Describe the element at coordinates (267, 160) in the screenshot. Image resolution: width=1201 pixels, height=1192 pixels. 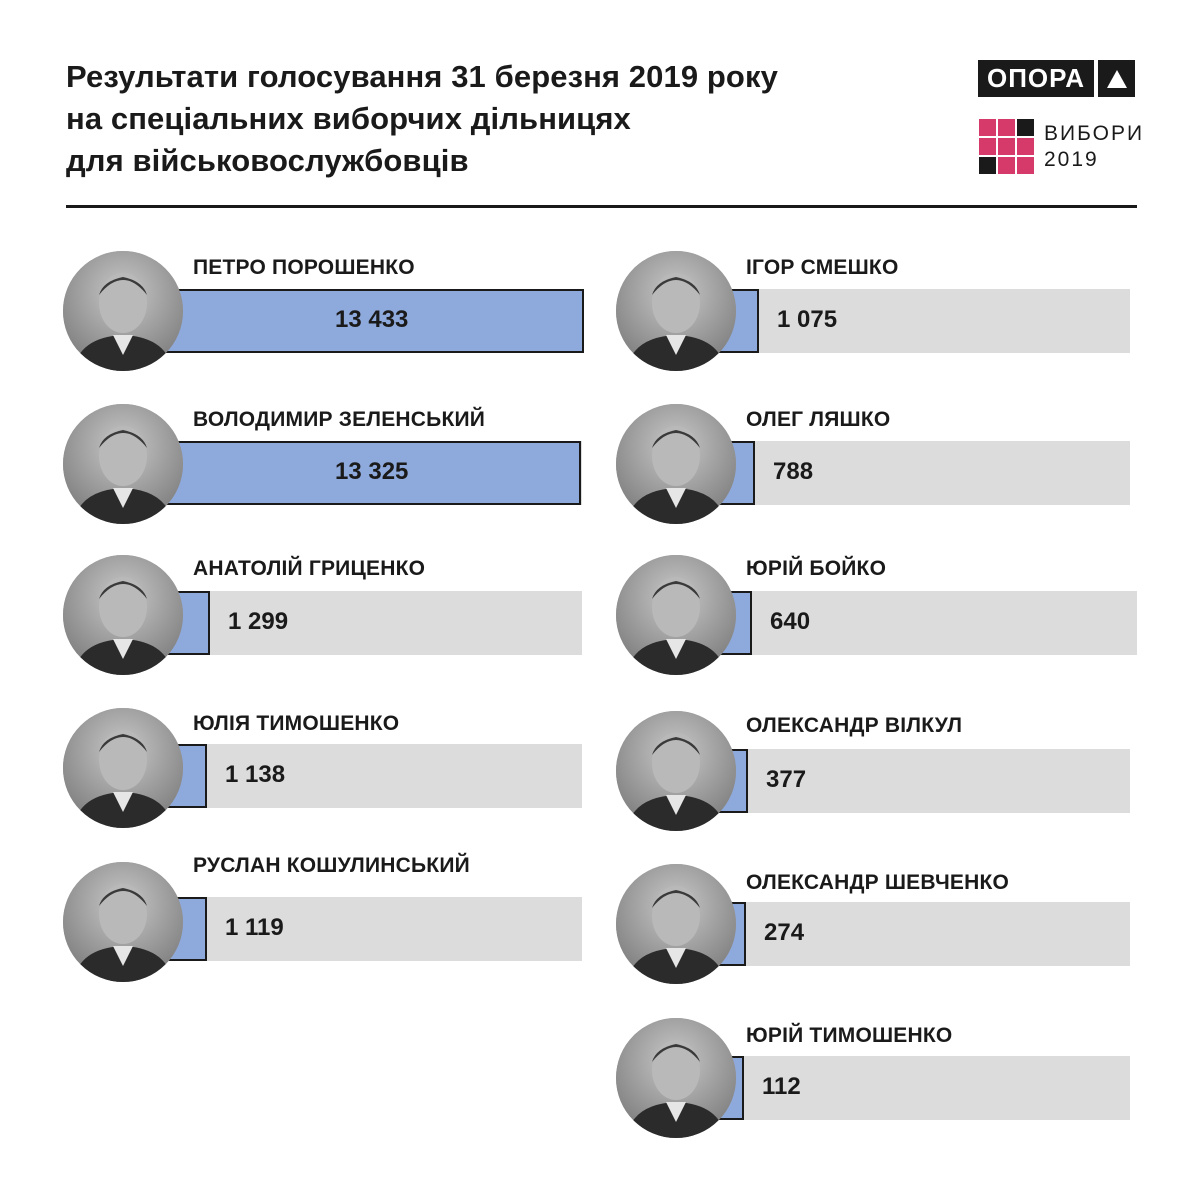
I see `title-line-3: для військовослужбовців` at that location.